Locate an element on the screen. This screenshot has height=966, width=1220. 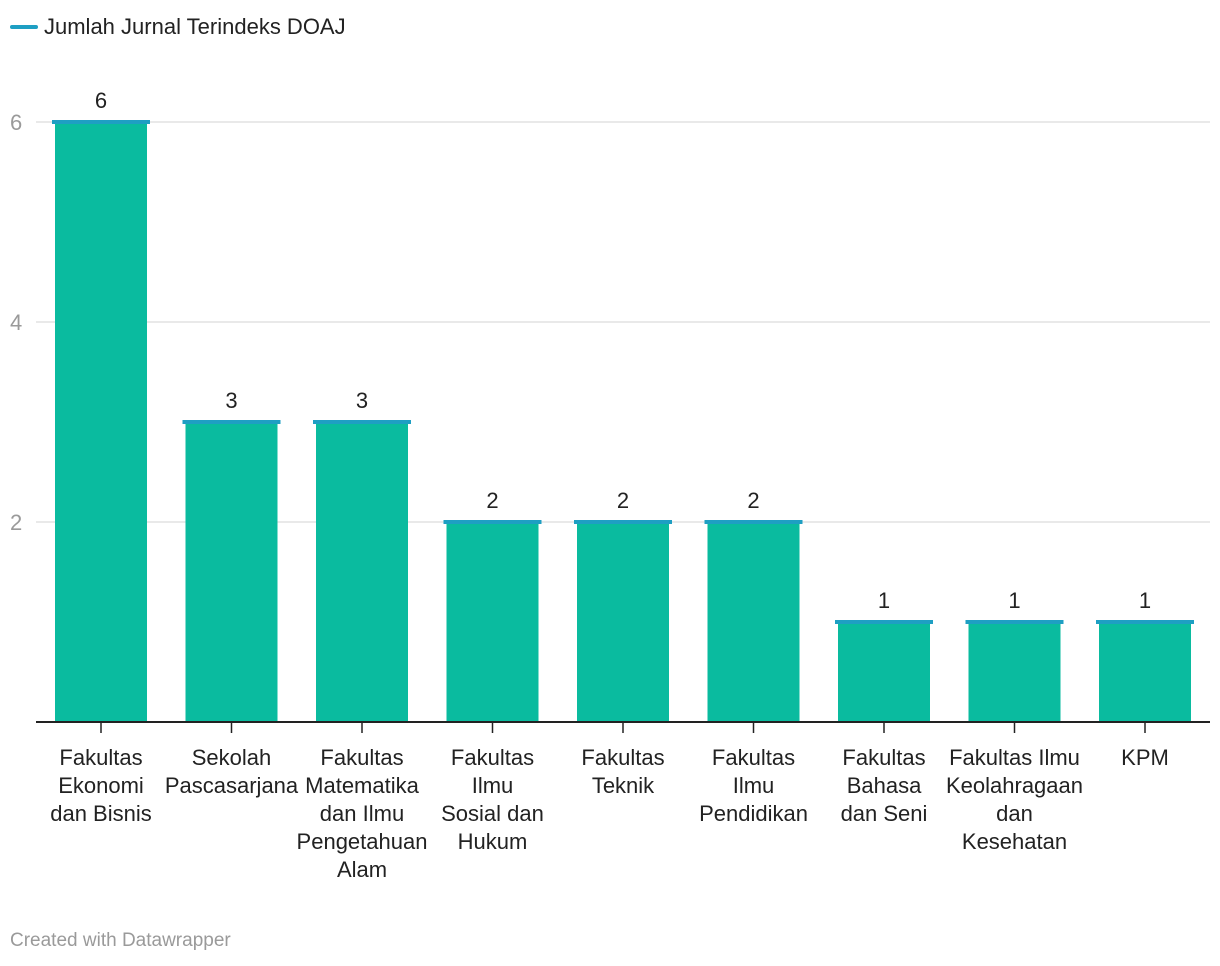
x-tick-label-line: dan Seni is located at coordinates (884, 813).